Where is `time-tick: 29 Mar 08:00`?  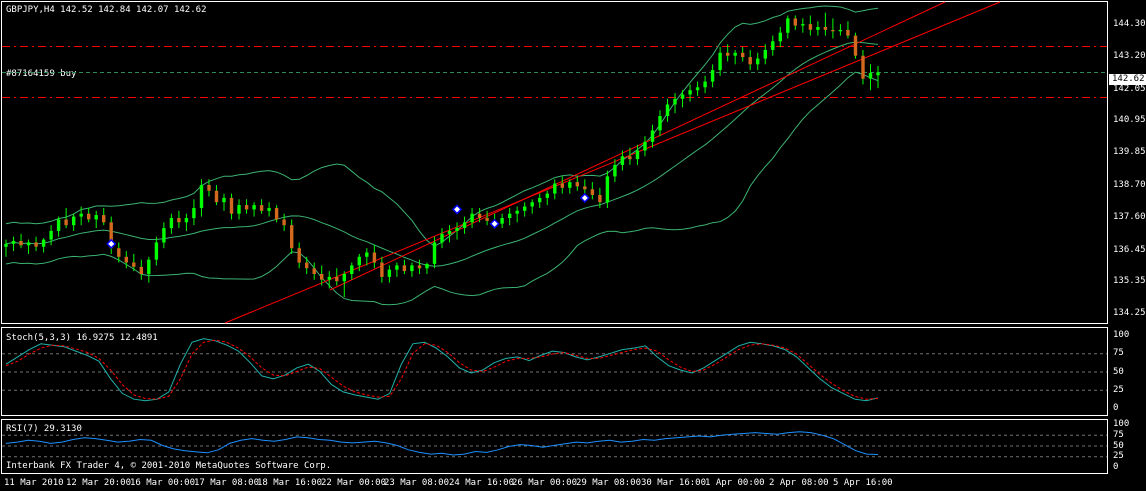
time-tick: 29 Mar 08:00 is located at coordinates (609, 483).